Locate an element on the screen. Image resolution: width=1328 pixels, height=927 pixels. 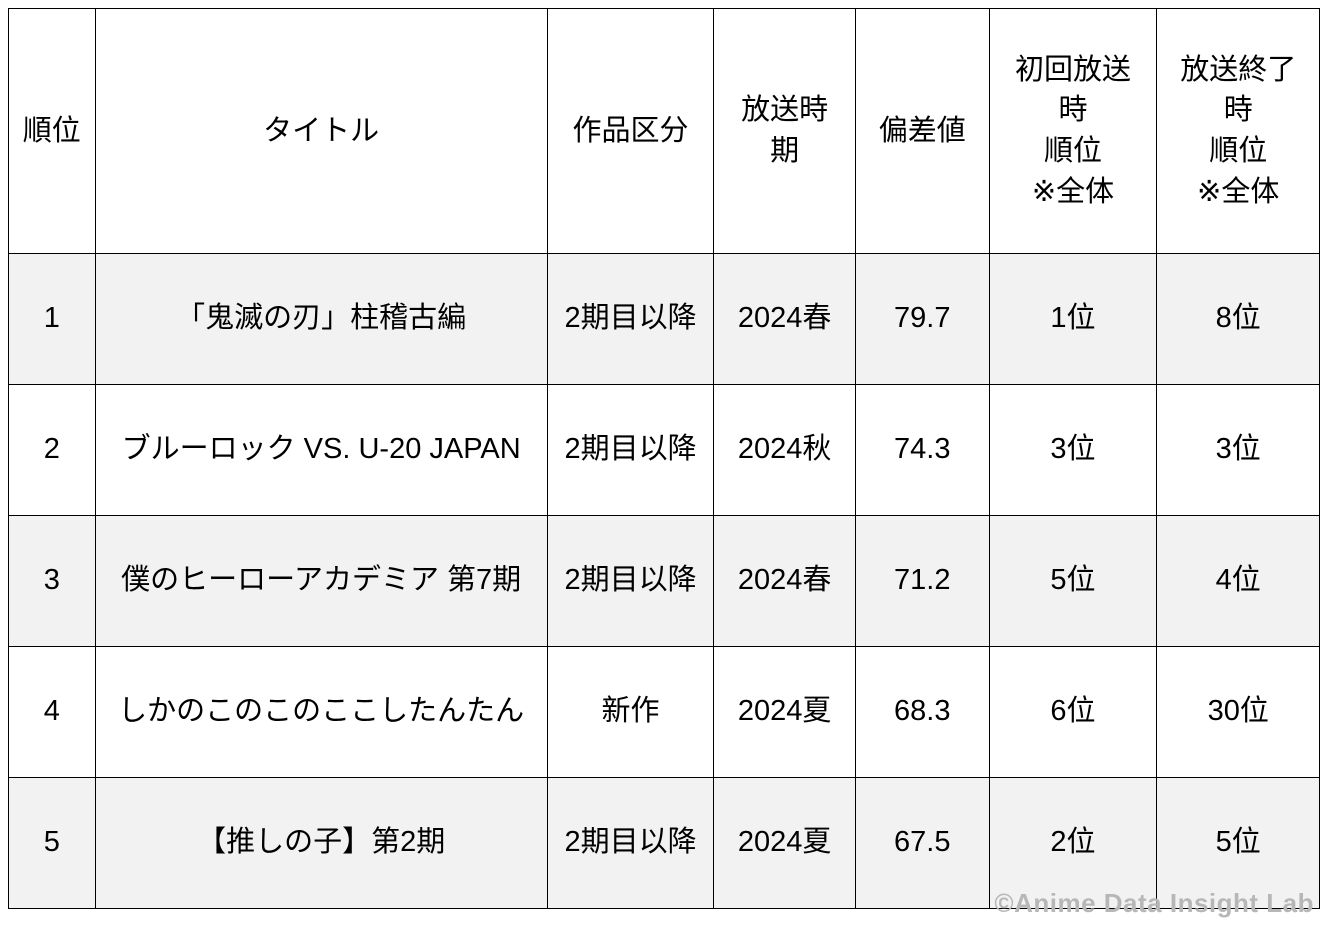
cell-deviation: 74.3 is located at coordinates (922, 450).